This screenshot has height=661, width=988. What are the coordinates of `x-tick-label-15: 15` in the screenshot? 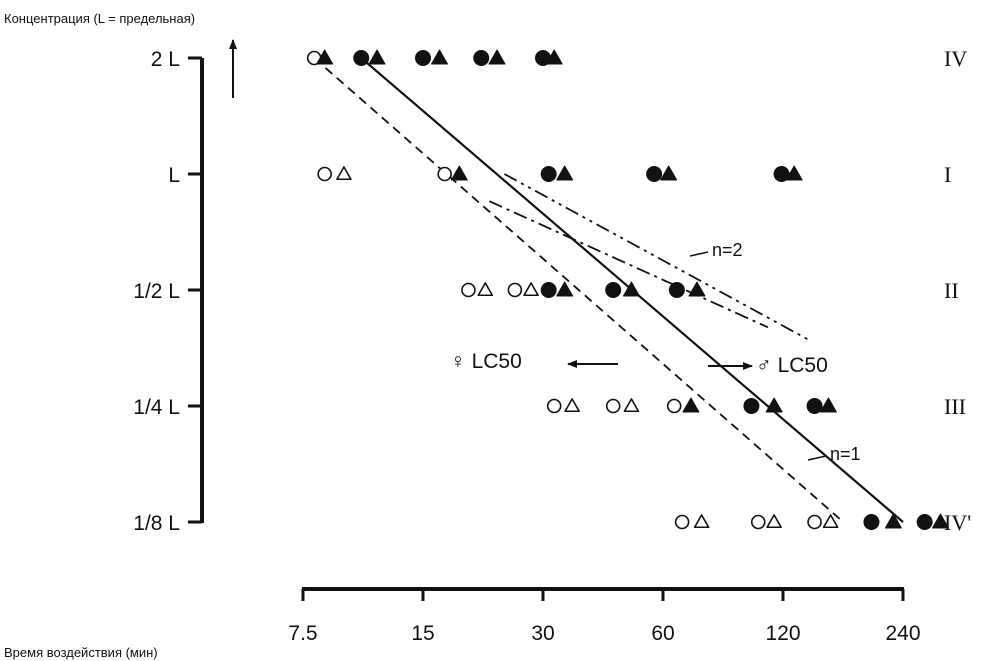 It's located at (422, 633).